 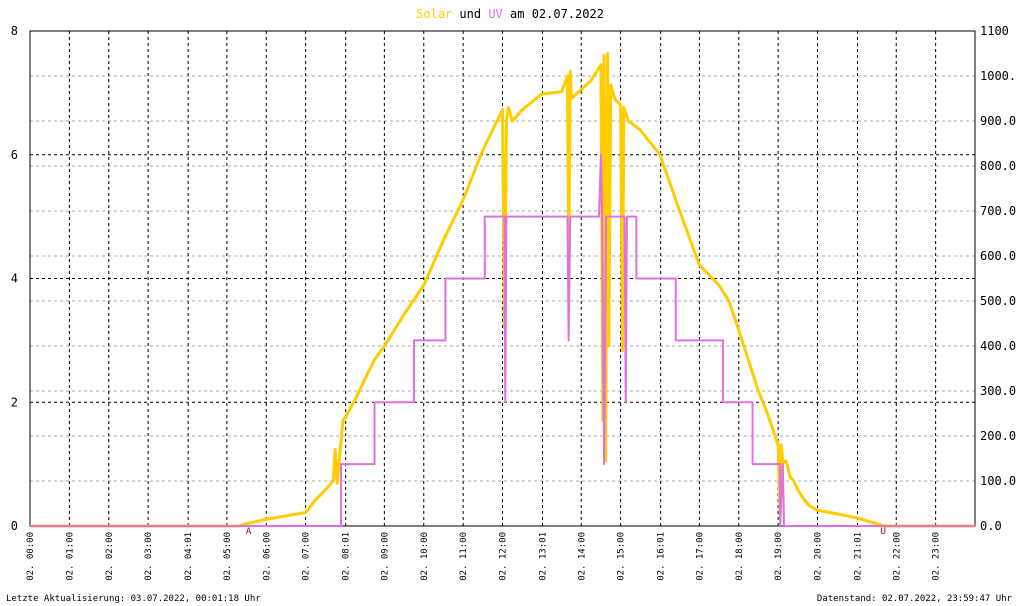 What do you see at coordinates (622, 556) in the screenshot?
I see `x-tick-label: 02. 15:00` at bounding box center [622, 556].